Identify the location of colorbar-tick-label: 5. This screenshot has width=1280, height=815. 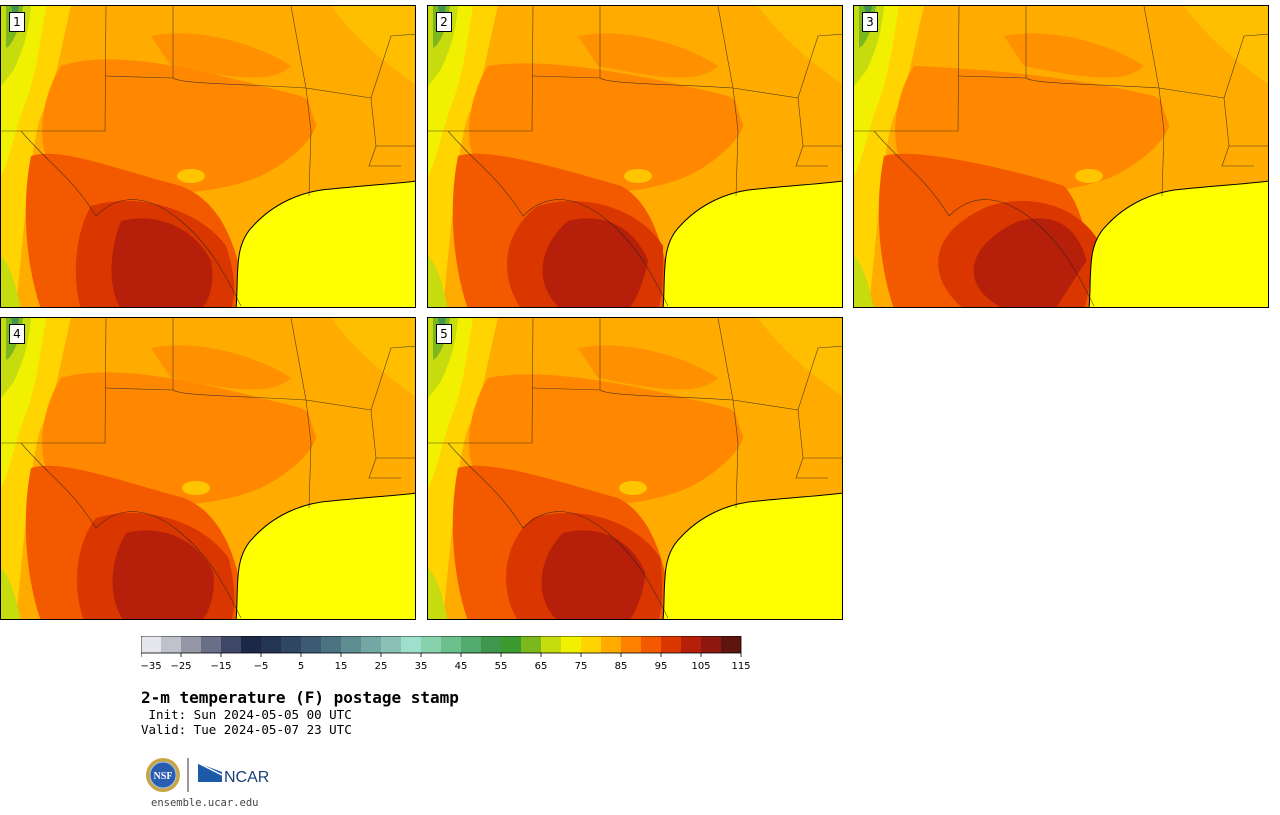
(301, 666).